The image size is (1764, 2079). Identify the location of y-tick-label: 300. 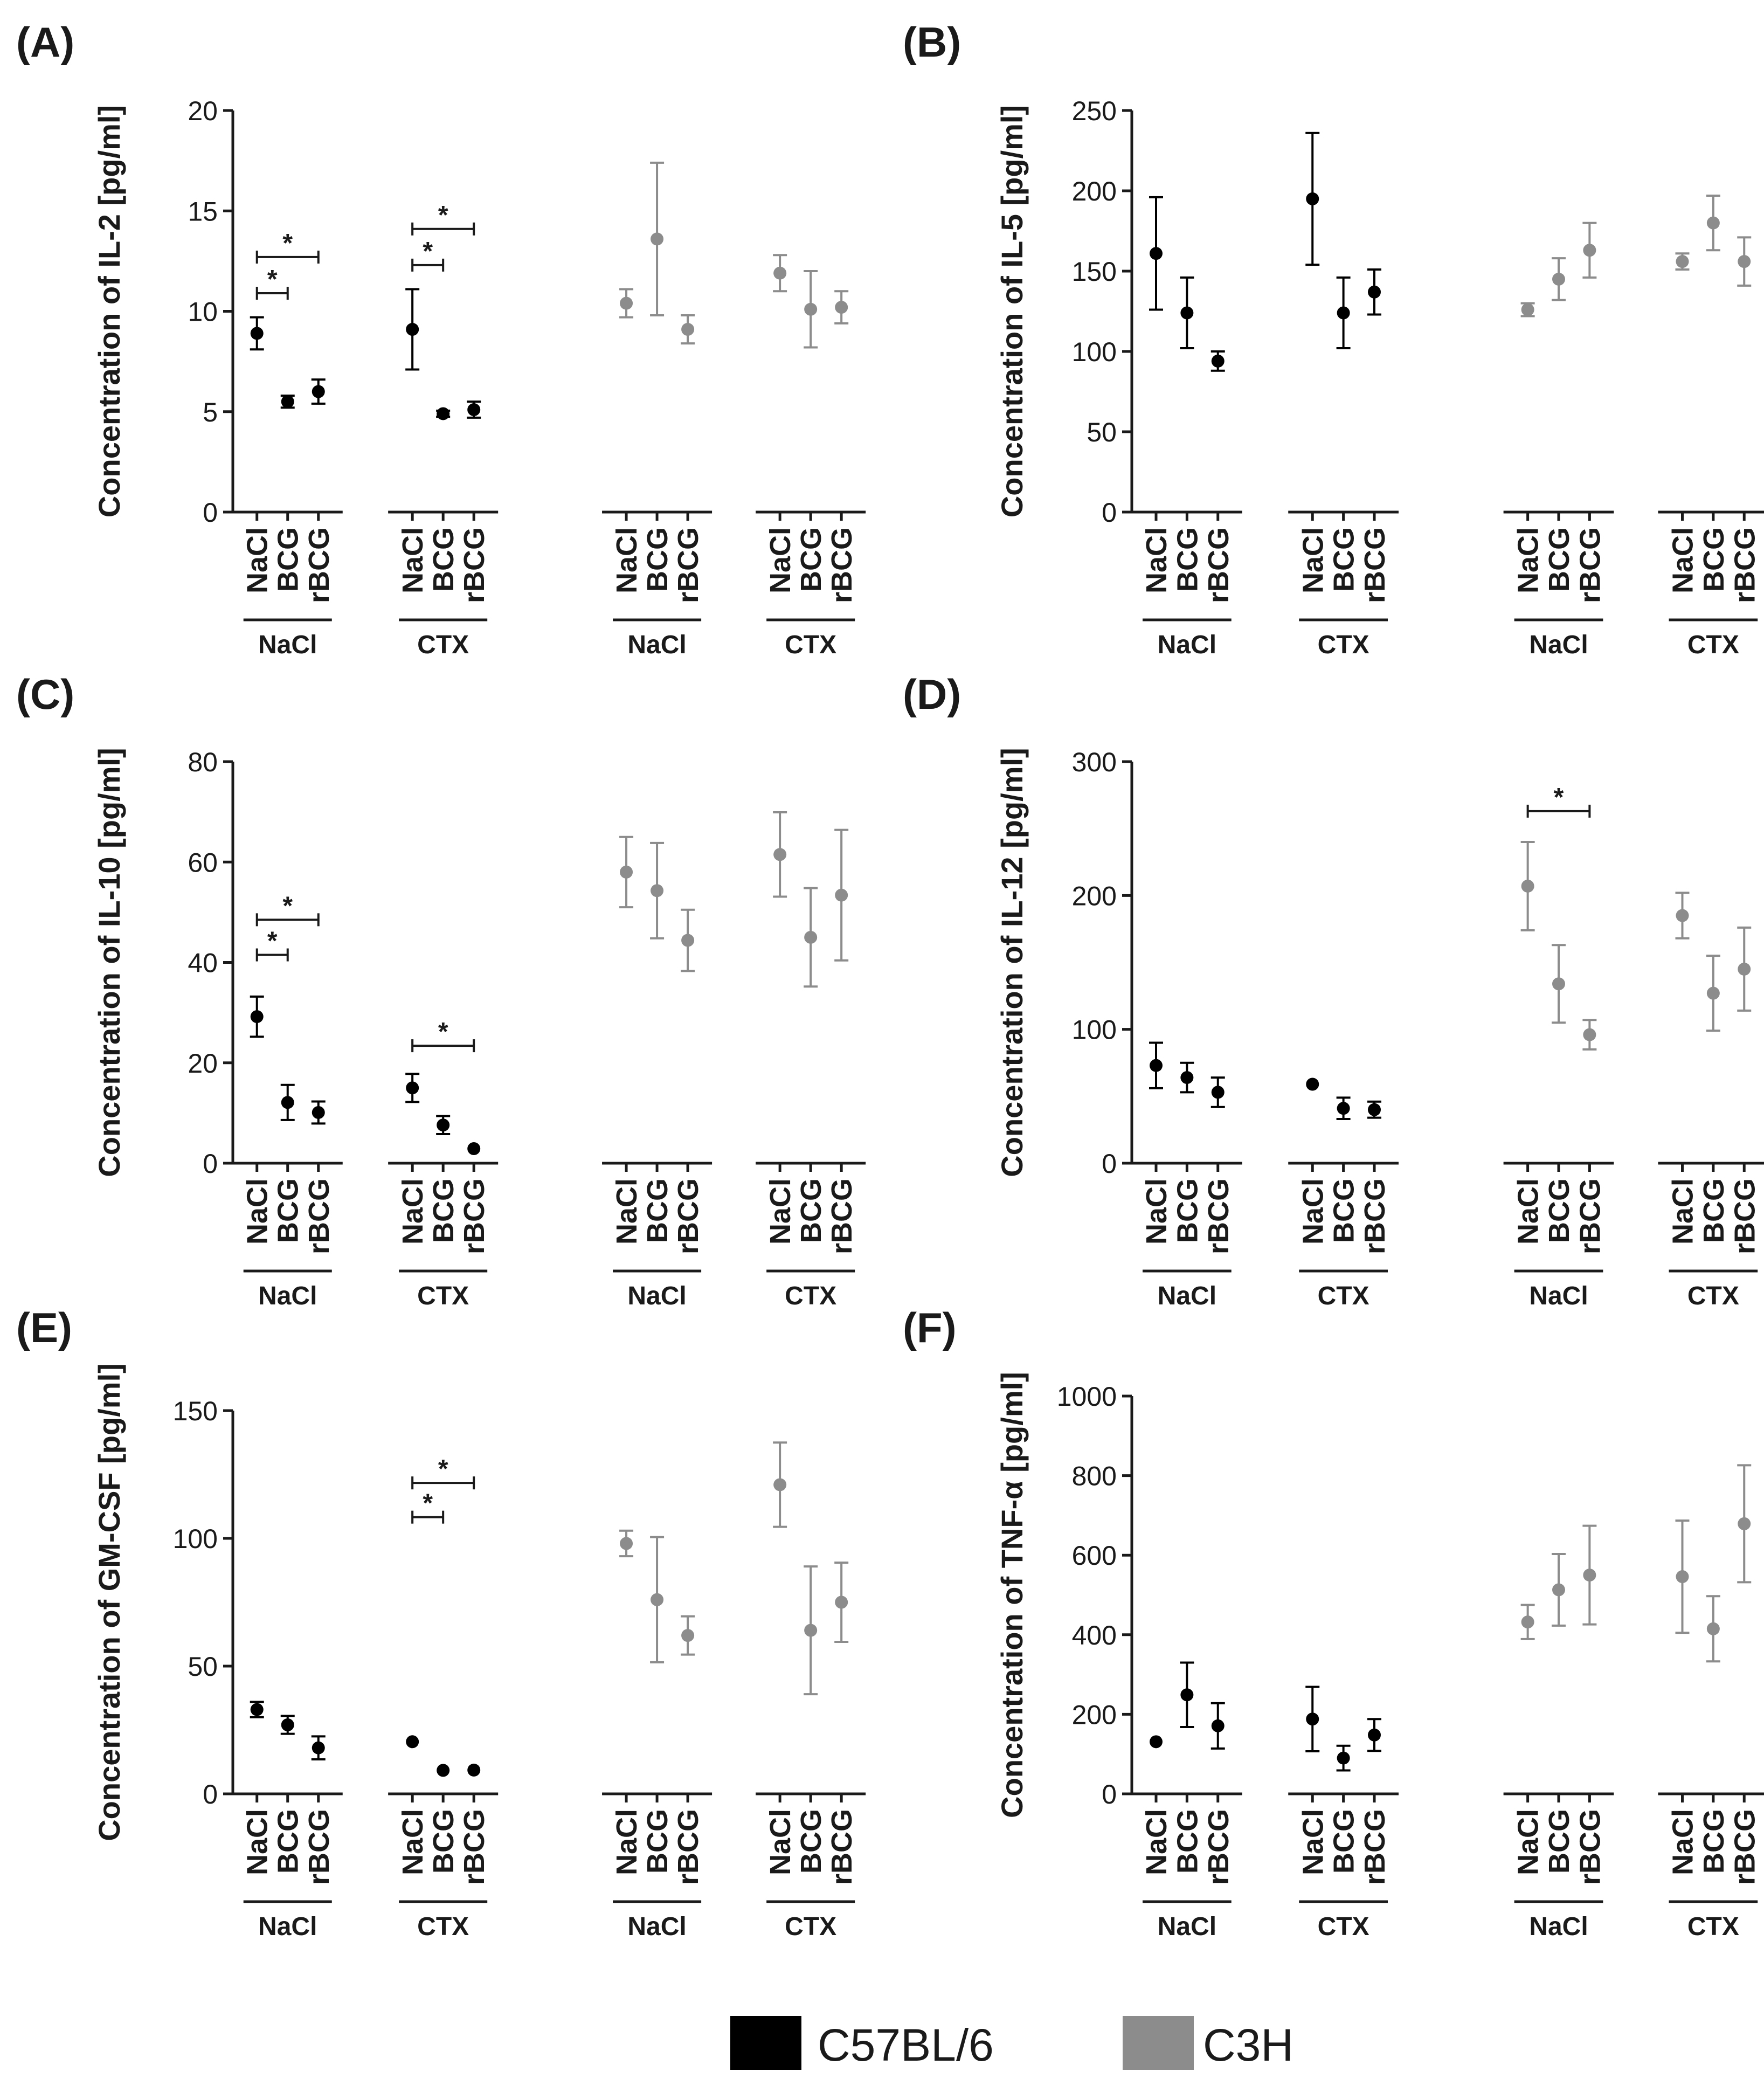
(1094, 762).